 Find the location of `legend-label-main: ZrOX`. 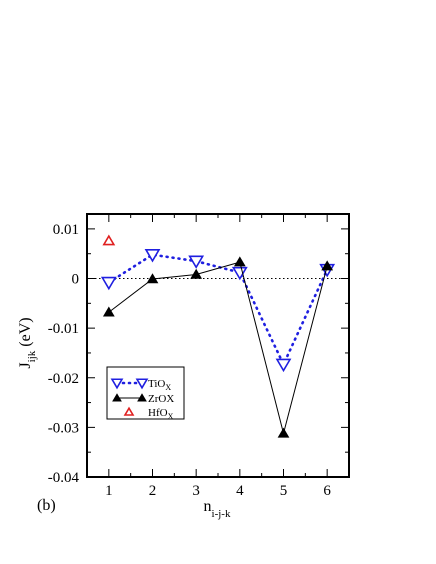

legend-label-main: ZrOX is located at coordinates (161, 399).